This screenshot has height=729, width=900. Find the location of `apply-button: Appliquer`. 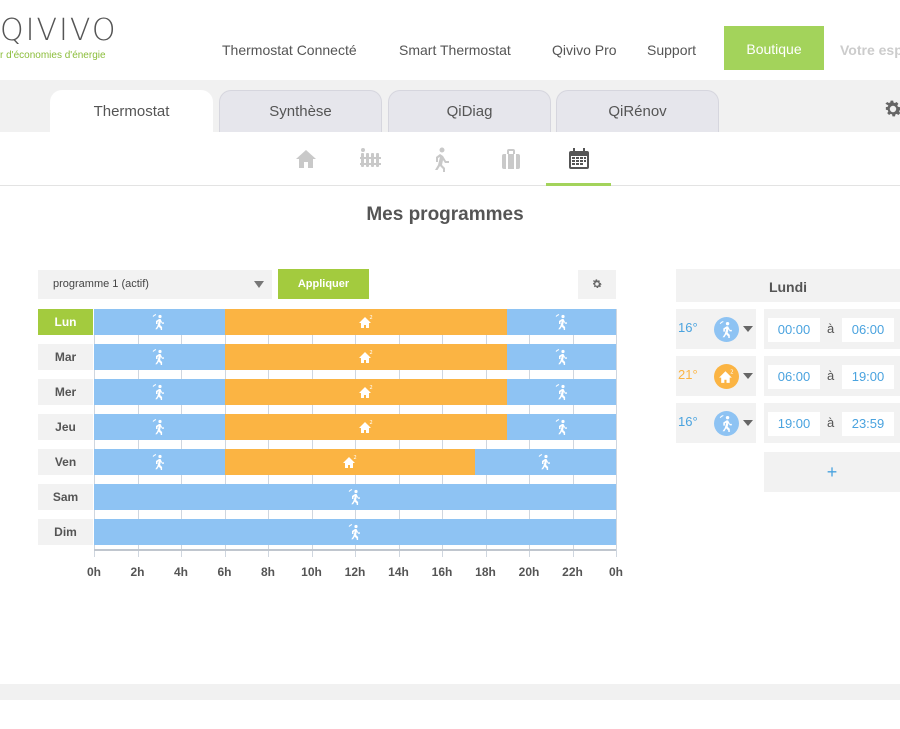

apply-button: Appliquer is located at coordinates (323, 284).